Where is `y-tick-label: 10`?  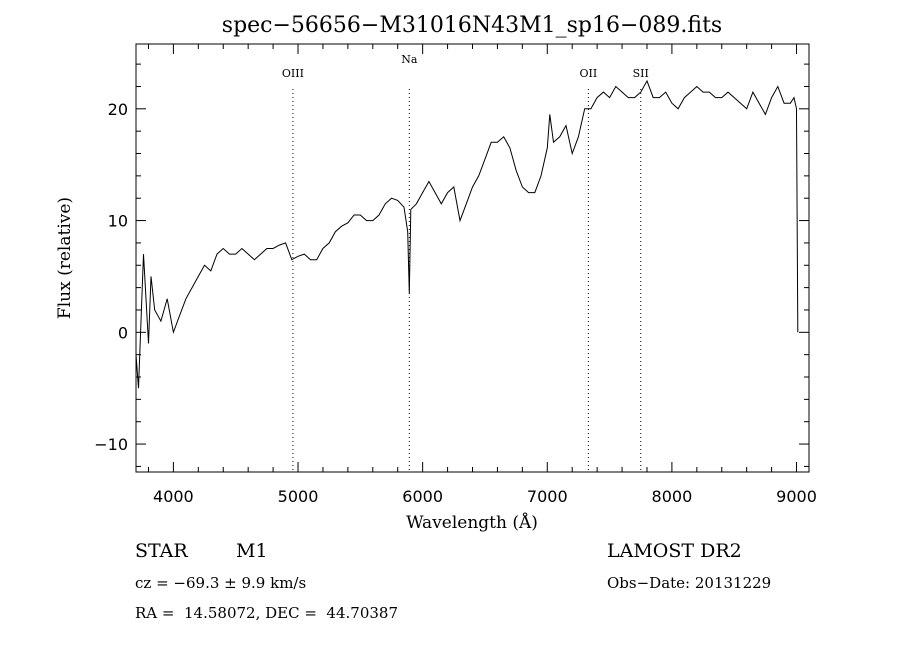
y-tick-label: 10 is located at coordinates (118, 221).